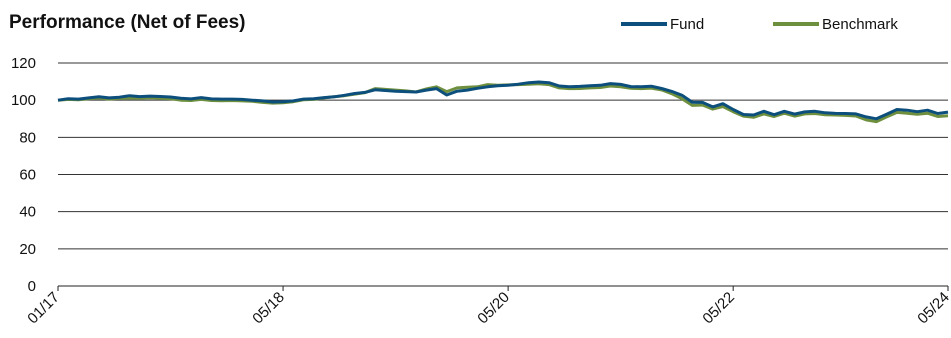 Image resolution: width=951 pixels, height=338 pixels. Describe the element at coordinates (27, 137) in the screenshot. I see `y-tick-label: 80` at that location.